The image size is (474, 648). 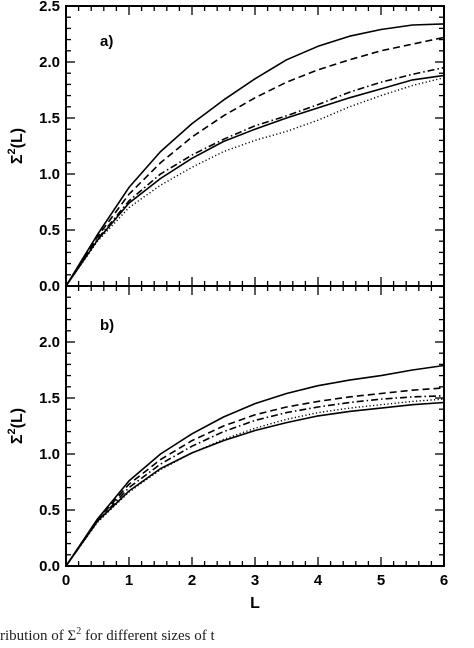 What do you see at coordinates (106, 41) in the screenshot?
I see `panel-label: a)` at bounding box center [106, 41].